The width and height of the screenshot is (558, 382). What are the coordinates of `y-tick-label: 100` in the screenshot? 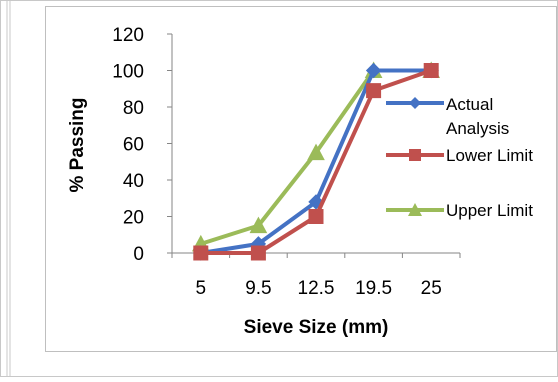 It's located at (128, 72).